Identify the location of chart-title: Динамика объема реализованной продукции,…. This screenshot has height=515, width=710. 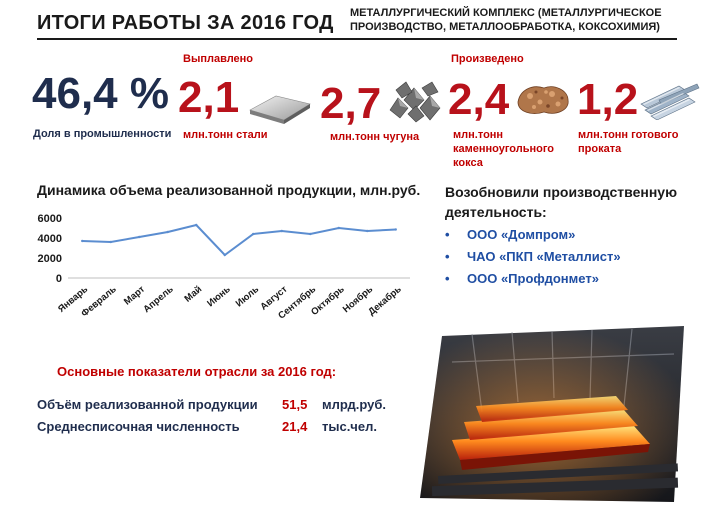
(229, 190).